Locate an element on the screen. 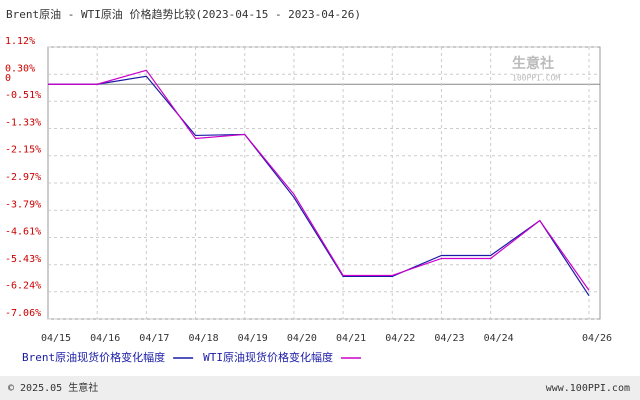 Image resolution: width=640 pixels, height=400 pixels. x-tick-label: 04/23 is located at coordinates (449, 338).